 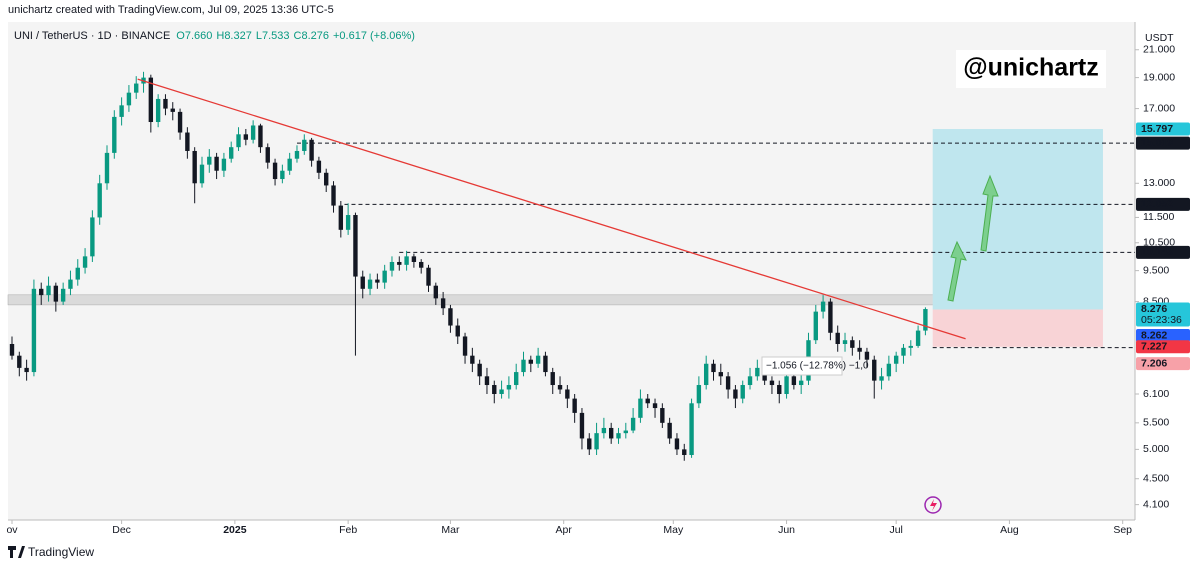 I want to click on price-tag-label: 8.276, so click(x=1154, y=309).